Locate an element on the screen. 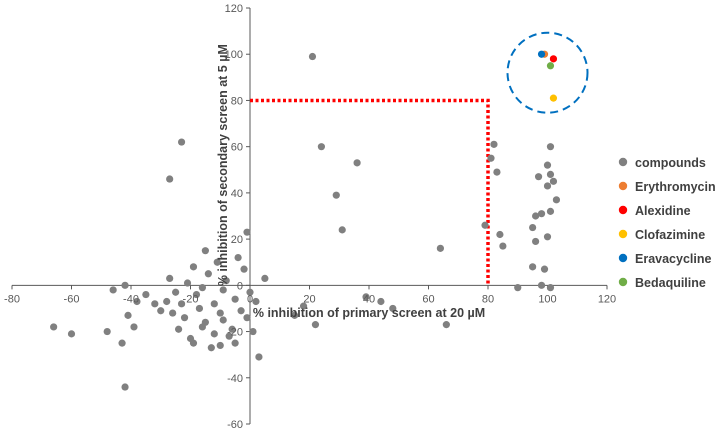 The image size is (725, 431). y-tick-label: -60 is located at coordinates (235, 425).